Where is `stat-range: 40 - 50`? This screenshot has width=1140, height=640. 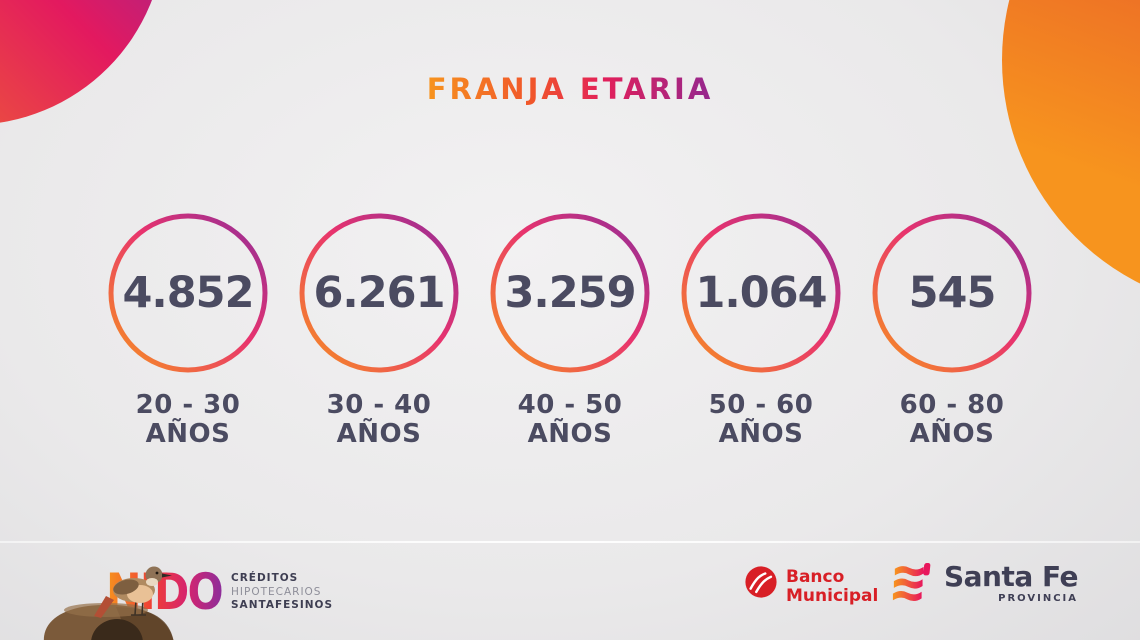 stat-range: 40 - 50 is located at coordinates (570, 405).